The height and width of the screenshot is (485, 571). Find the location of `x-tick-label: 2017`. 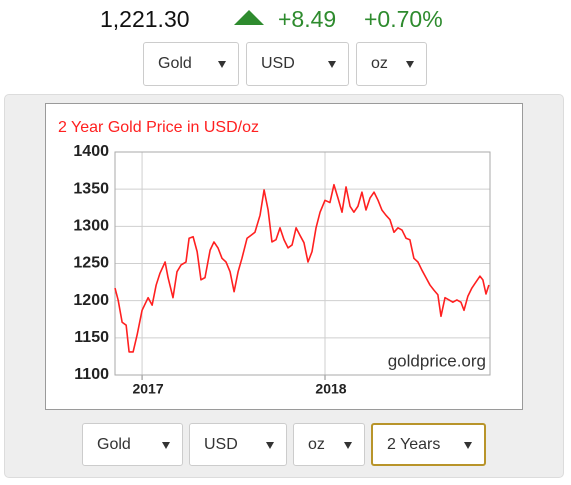

x-tick-label: 2017 is located at coordinates (147, 389).